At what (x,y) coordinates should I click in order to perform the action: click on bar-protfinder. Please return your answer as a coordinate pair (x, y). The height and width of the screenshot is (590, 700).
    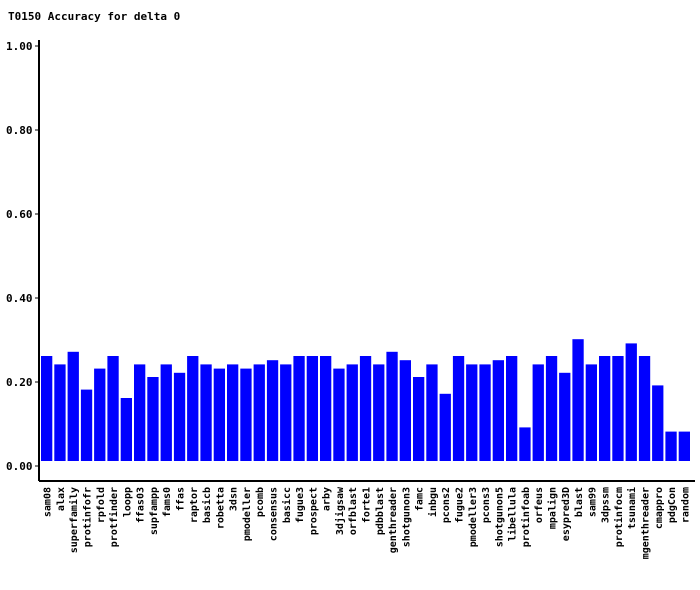
    Looking at the image, I should click on (113, 408).